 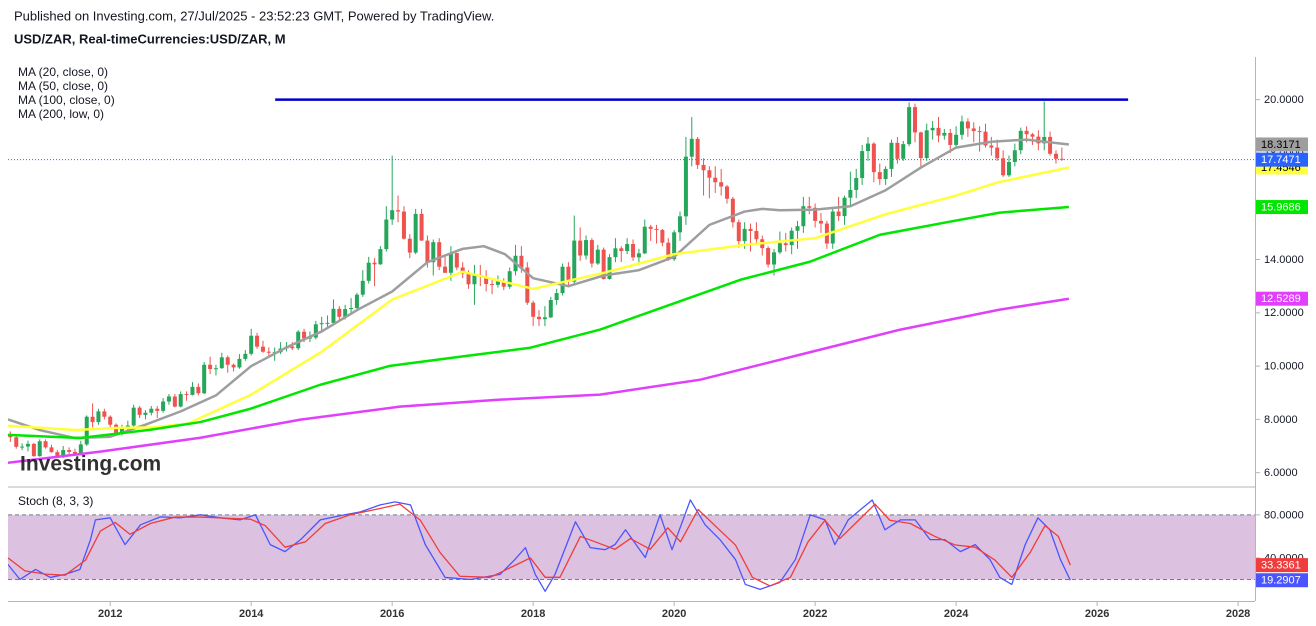 I want to click on price-badge-label: 18.3171, so click(x=1281, y=145).